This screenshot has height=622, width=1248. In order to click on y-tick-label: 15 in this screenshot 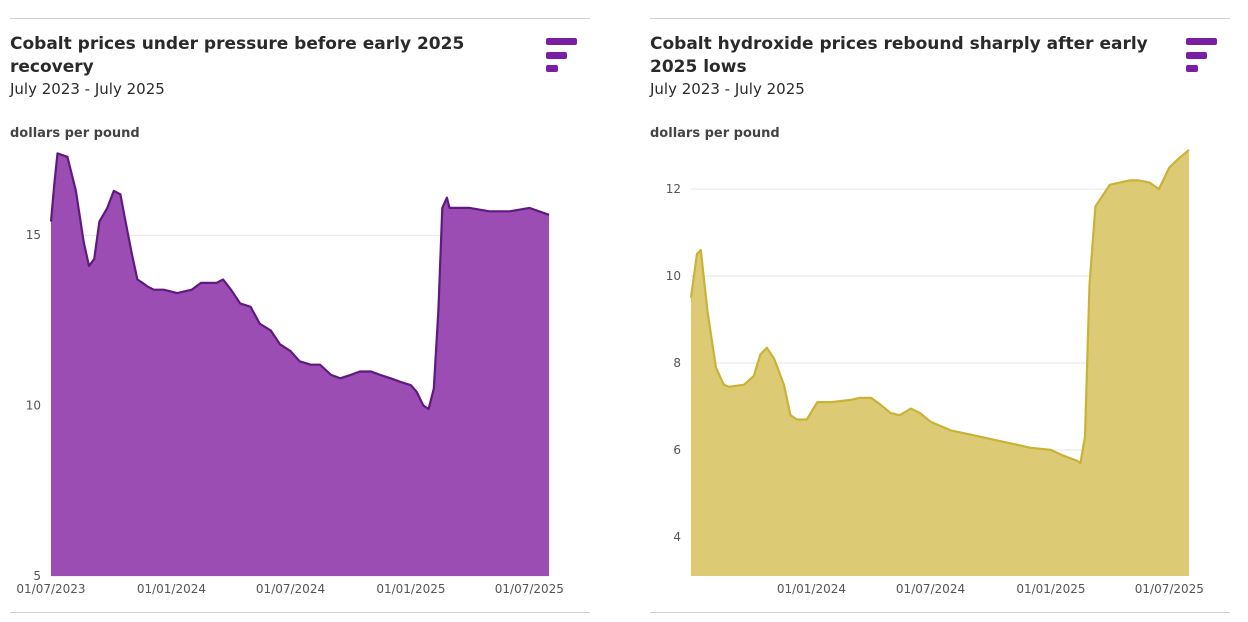, I will do `click(33, 235)`.